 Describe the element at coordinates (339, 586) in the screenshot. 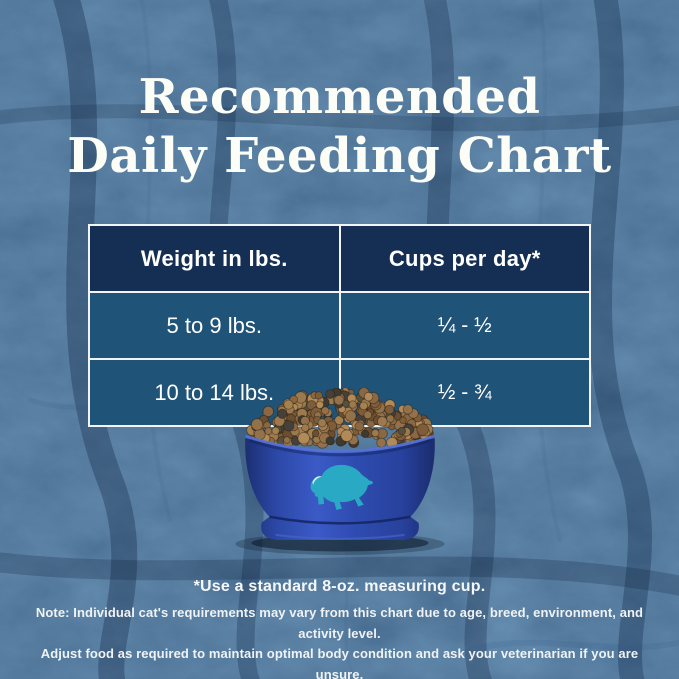

I see `footnote: *Use a standard 8-oz. measuring cup.` at that location.